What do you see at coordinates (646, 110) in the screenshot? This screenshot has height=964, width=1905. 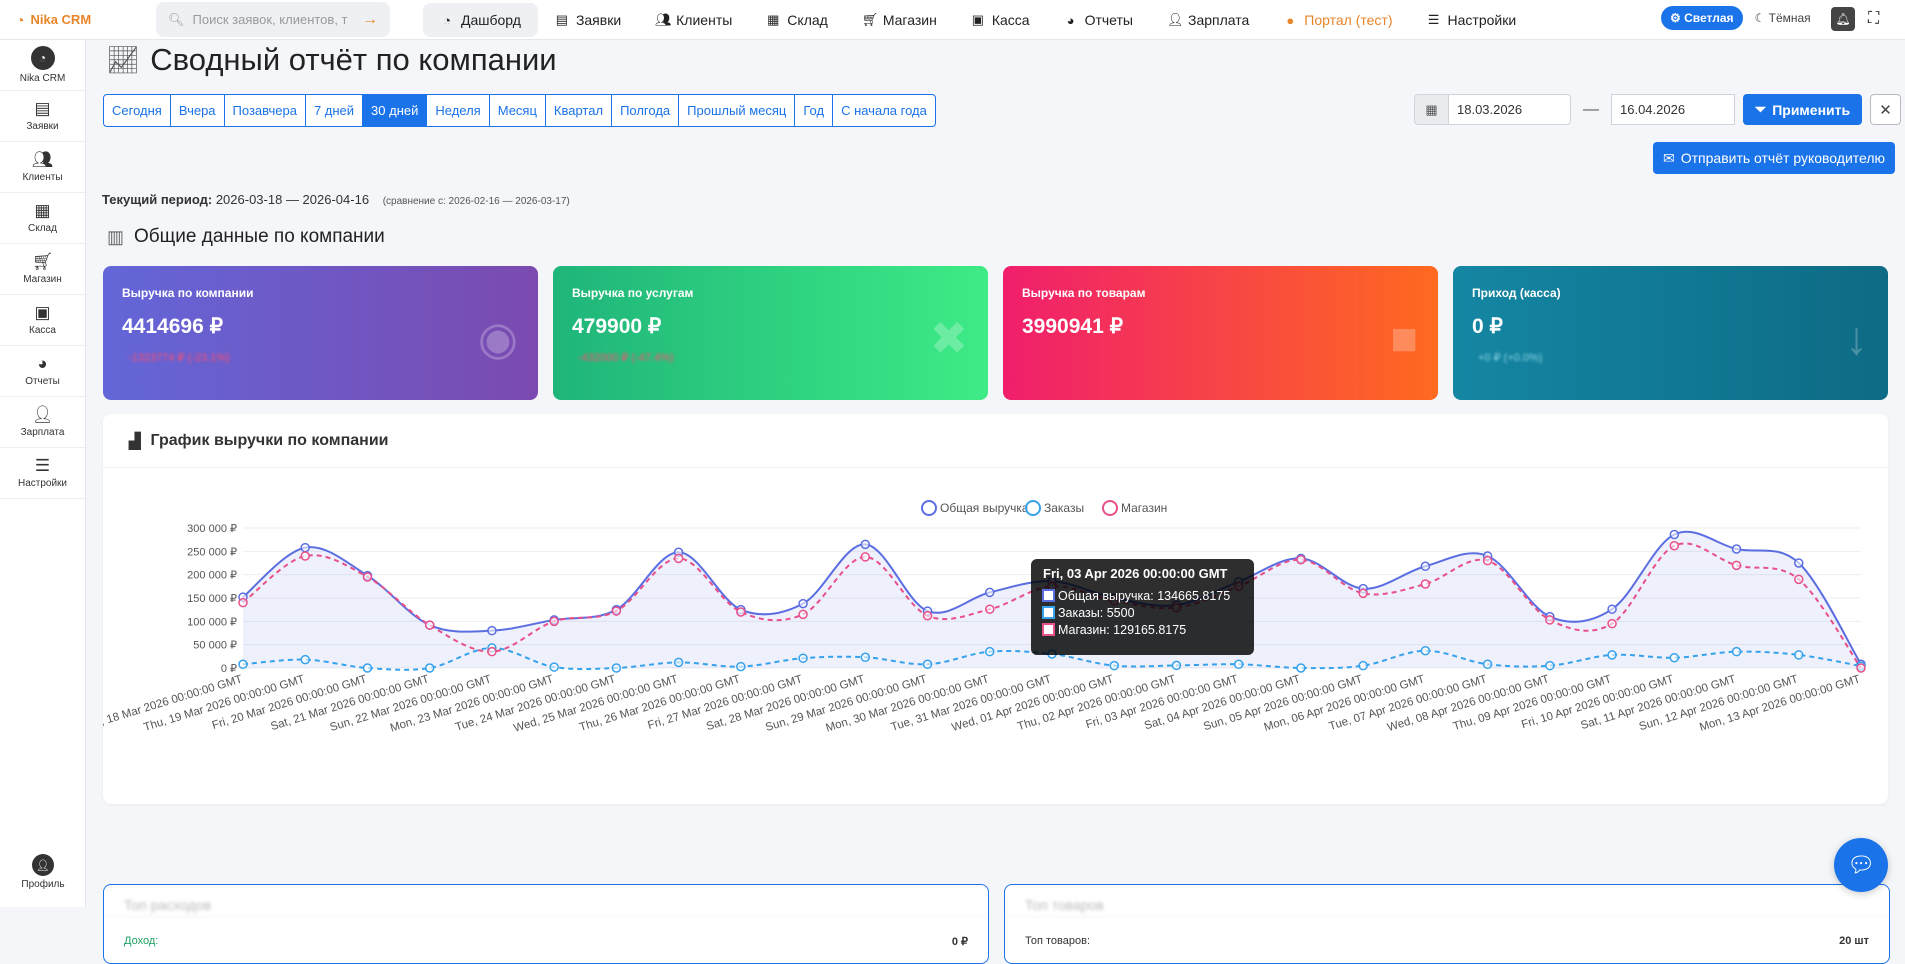 I see `period-button: Полгода` at bounding box center [646, 110].